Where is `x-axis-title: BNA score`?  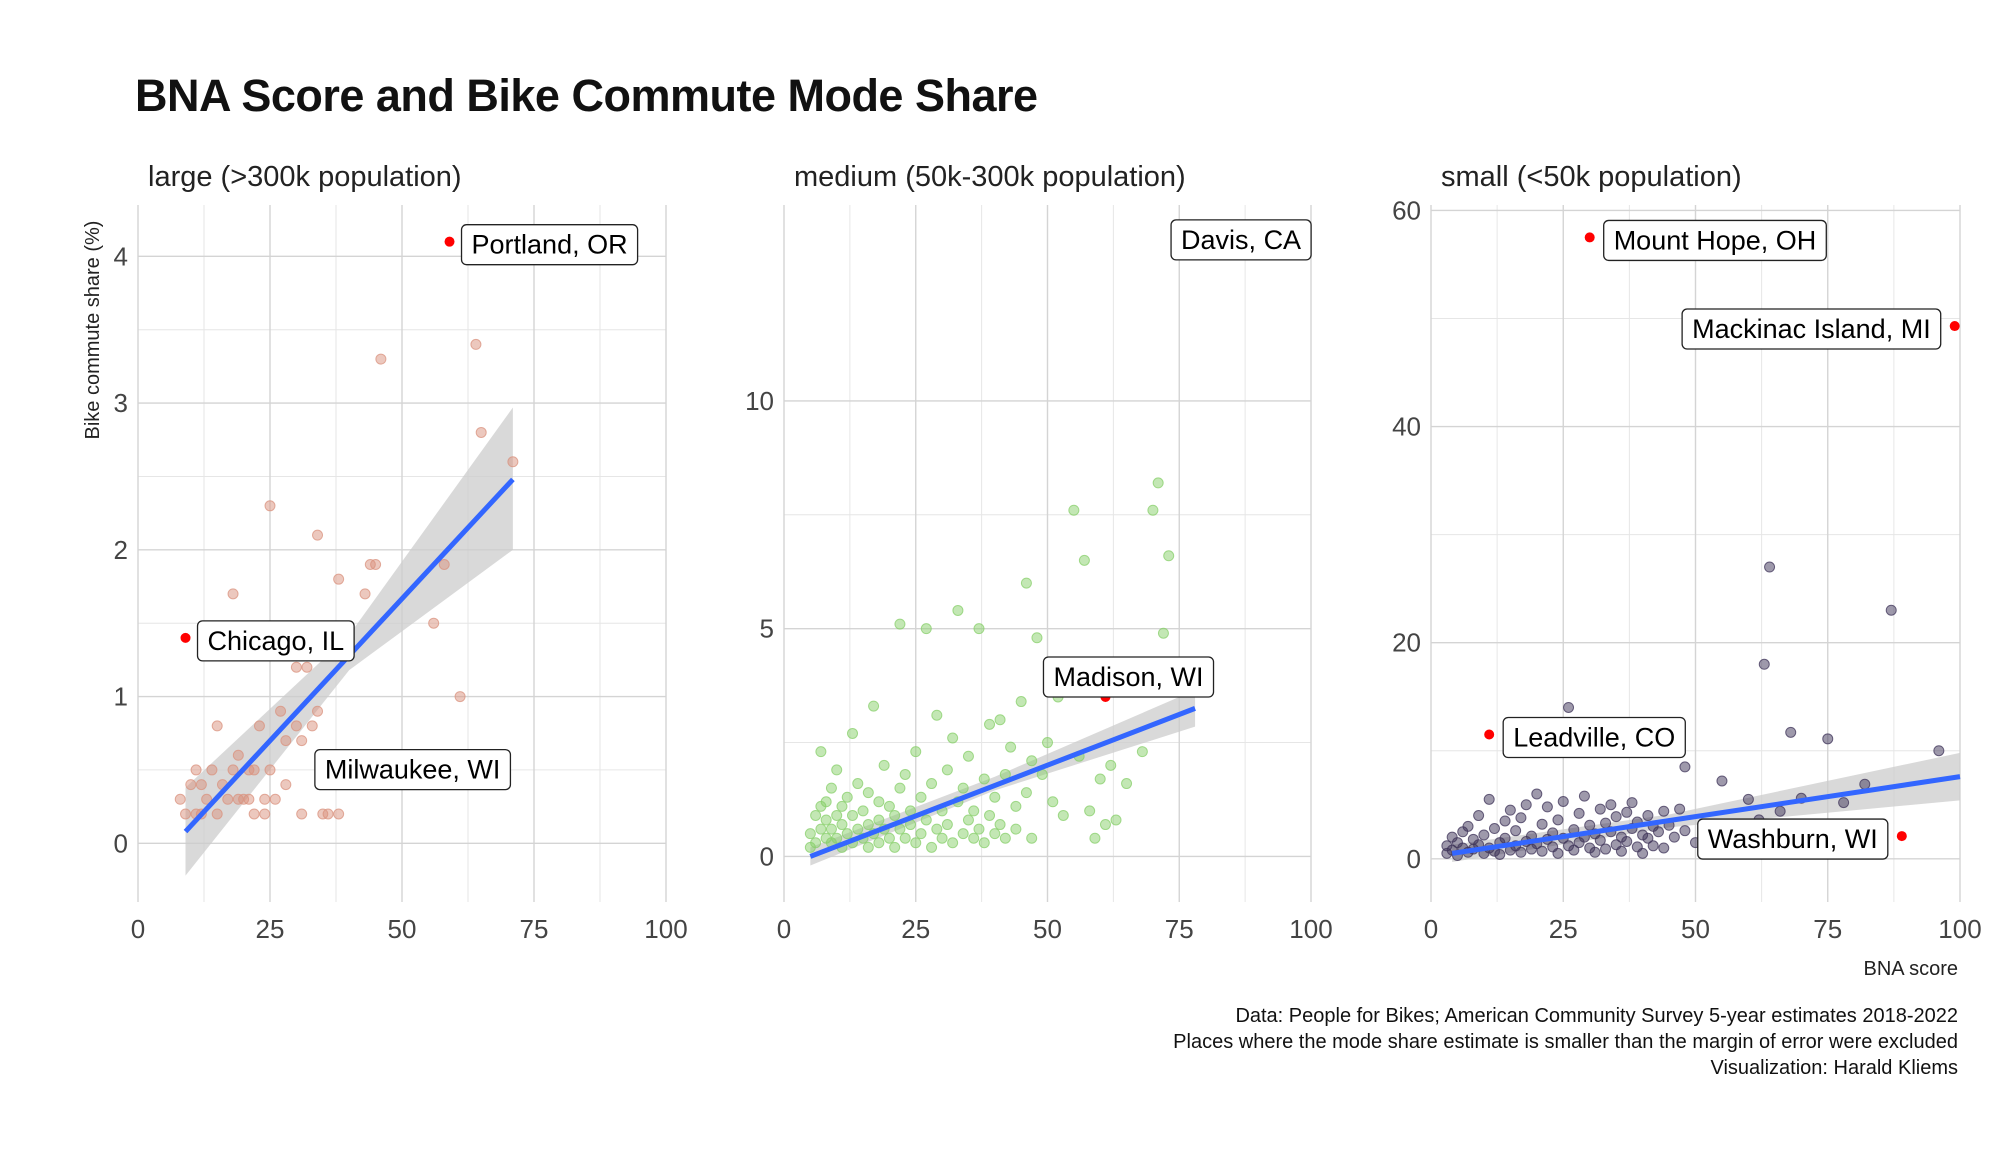
x-axis-title: BNA score is located at coordinates (1911, 969).